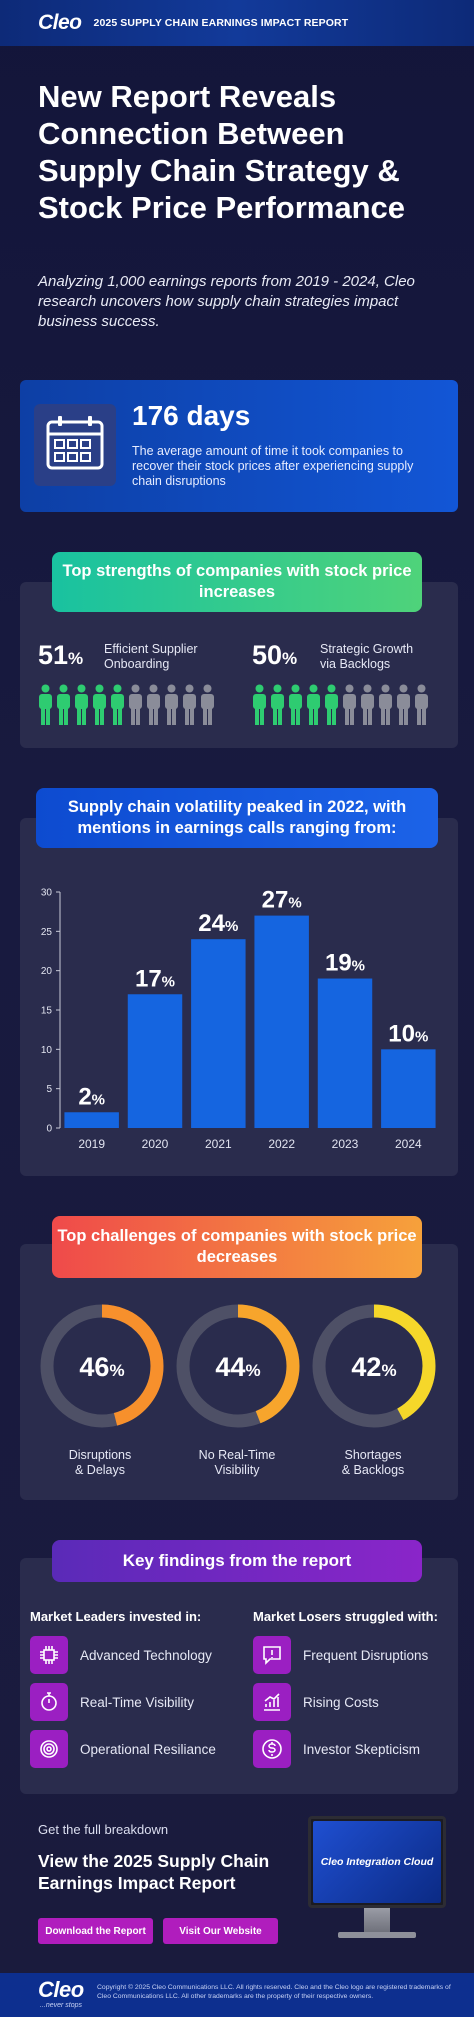 The width and height of the screenshot is (474, 2017). Describe the element at coordinates (151, 656) in the screenshot. I see `strength-1-label: Efficient Supplier Onboarding` at that location.